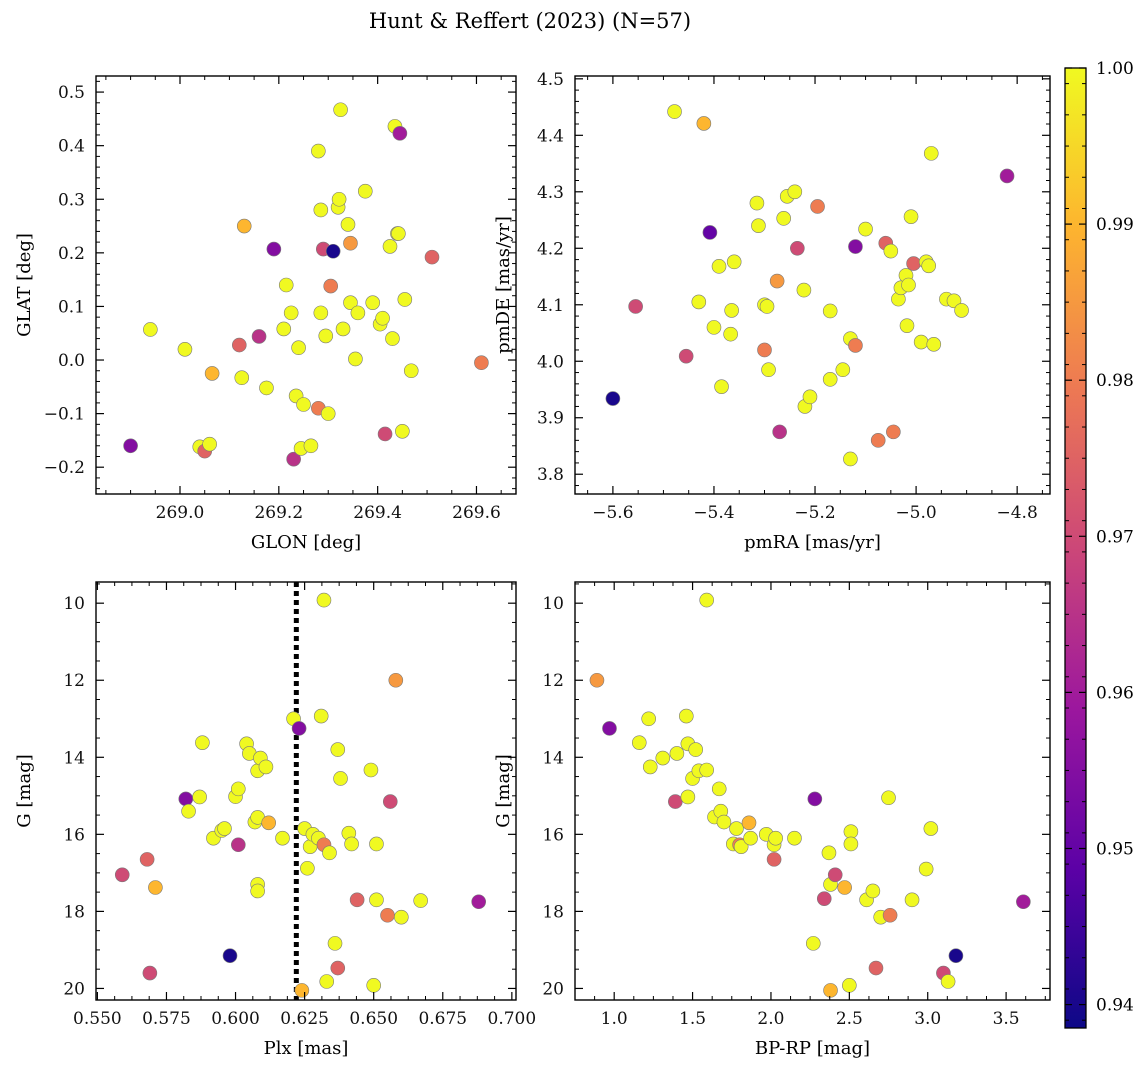 The image size is (1148, 1068). Describe the element at coordinates (550, 419) in the screenshot. I see `y-tick-label: 3.9` at that location.